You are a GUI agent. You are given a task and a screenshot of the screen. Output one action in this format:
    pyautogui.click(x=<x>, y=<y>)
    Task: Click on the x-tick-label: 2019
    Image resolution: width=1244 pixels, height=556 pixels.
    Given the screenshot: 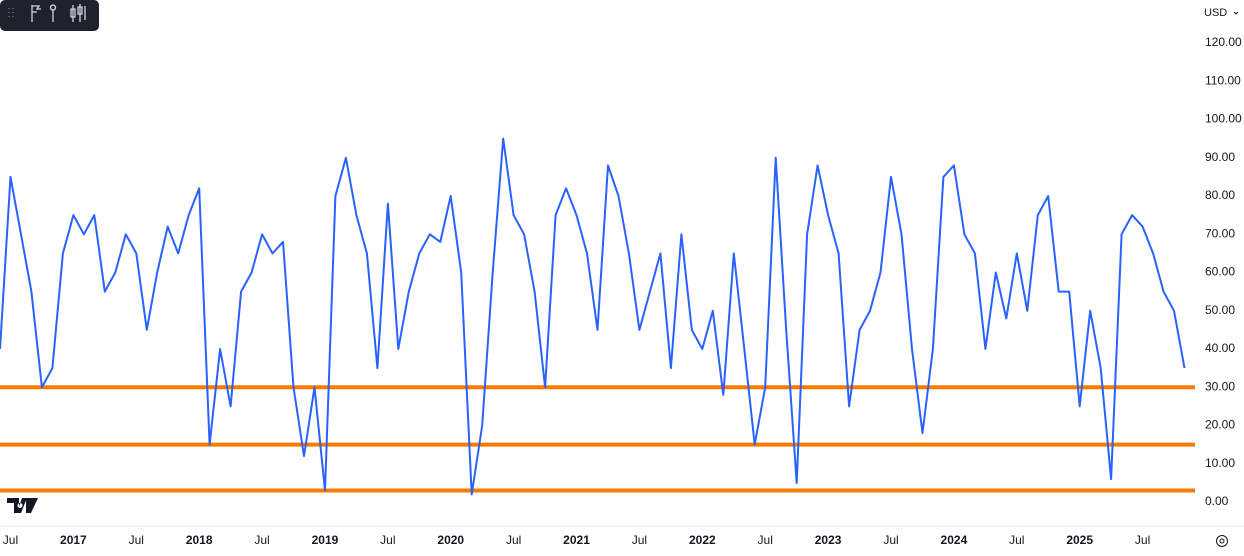 What is the action you would take?
    pyautogui.click(x=325, y=540)
    